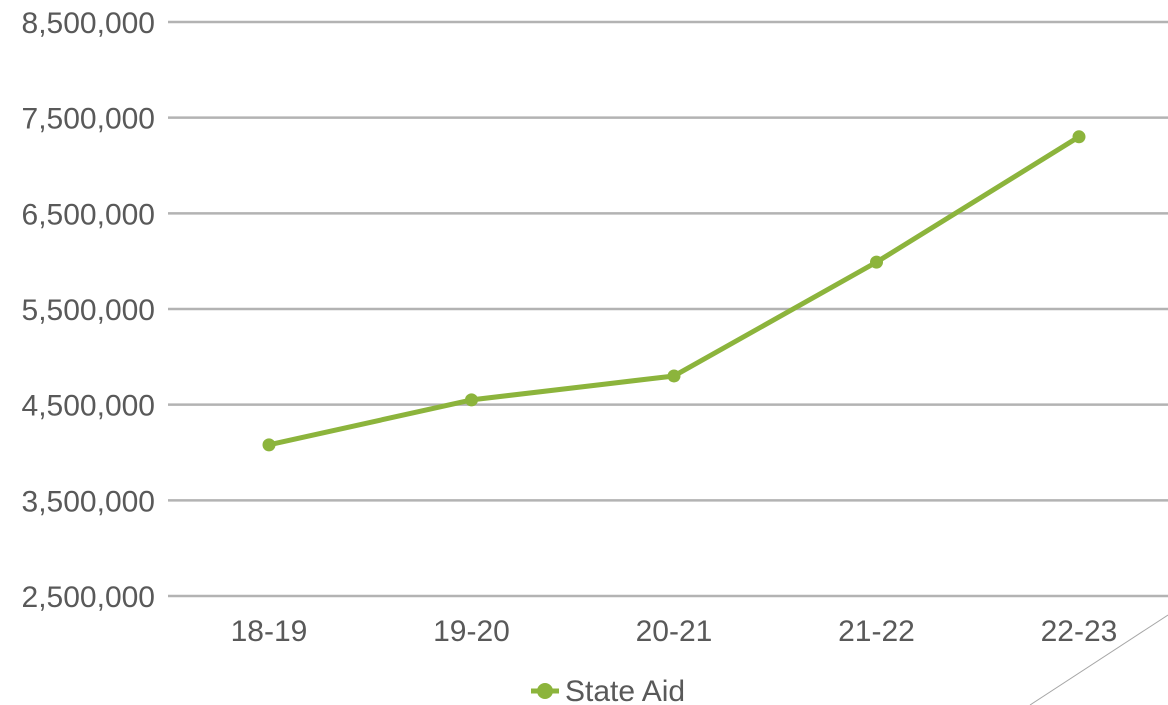 The image size is (1168, 705). I want to click on x-tick-label: 18-19, so click(269, 631).